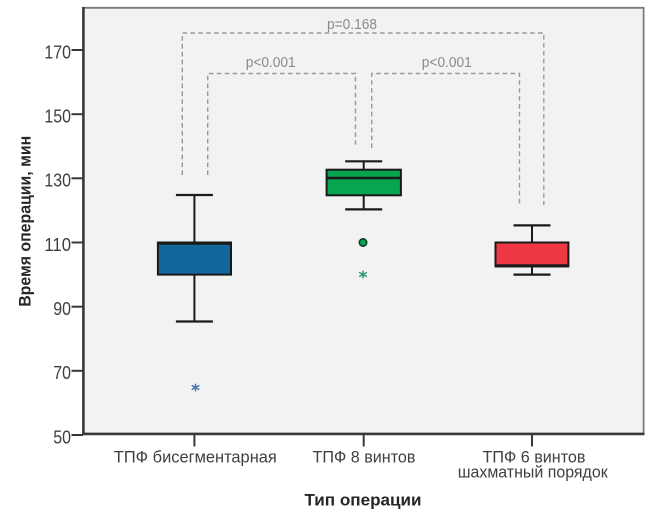 The image size is (650, 521). I want to click on svg-text: 130, so click(57, 180).